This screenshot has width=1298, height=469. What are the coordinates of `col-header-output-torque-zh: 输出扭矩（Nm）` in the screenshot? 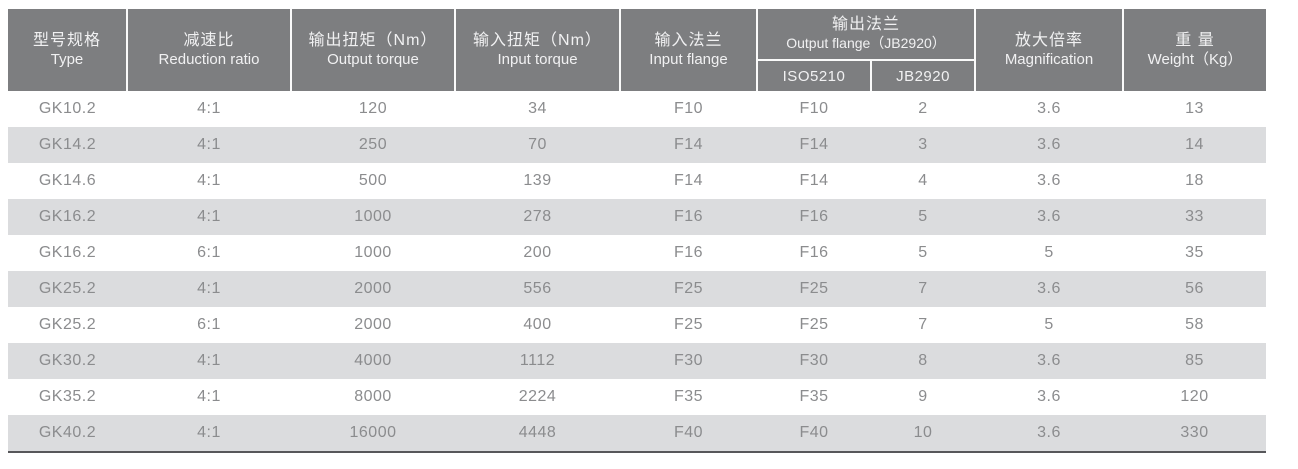 It's located at (373, 40).